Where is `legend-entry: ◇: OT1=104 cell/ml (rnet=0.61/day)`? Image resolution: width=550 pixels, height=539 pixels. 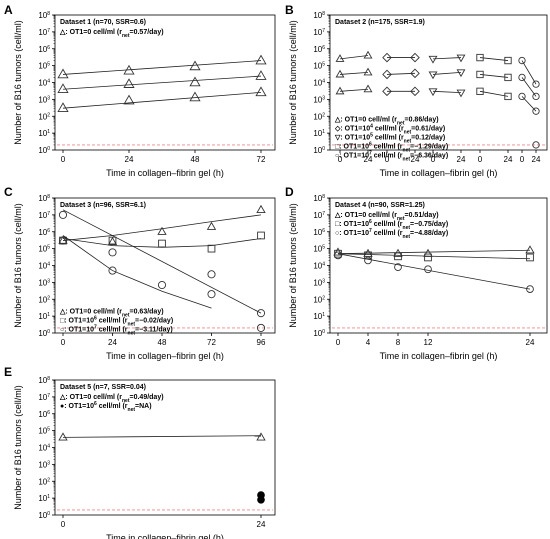
legend-entry: ◇: OT1=104 cell/ml (rnet=0.61/day) is located at coordinates (389, 129).